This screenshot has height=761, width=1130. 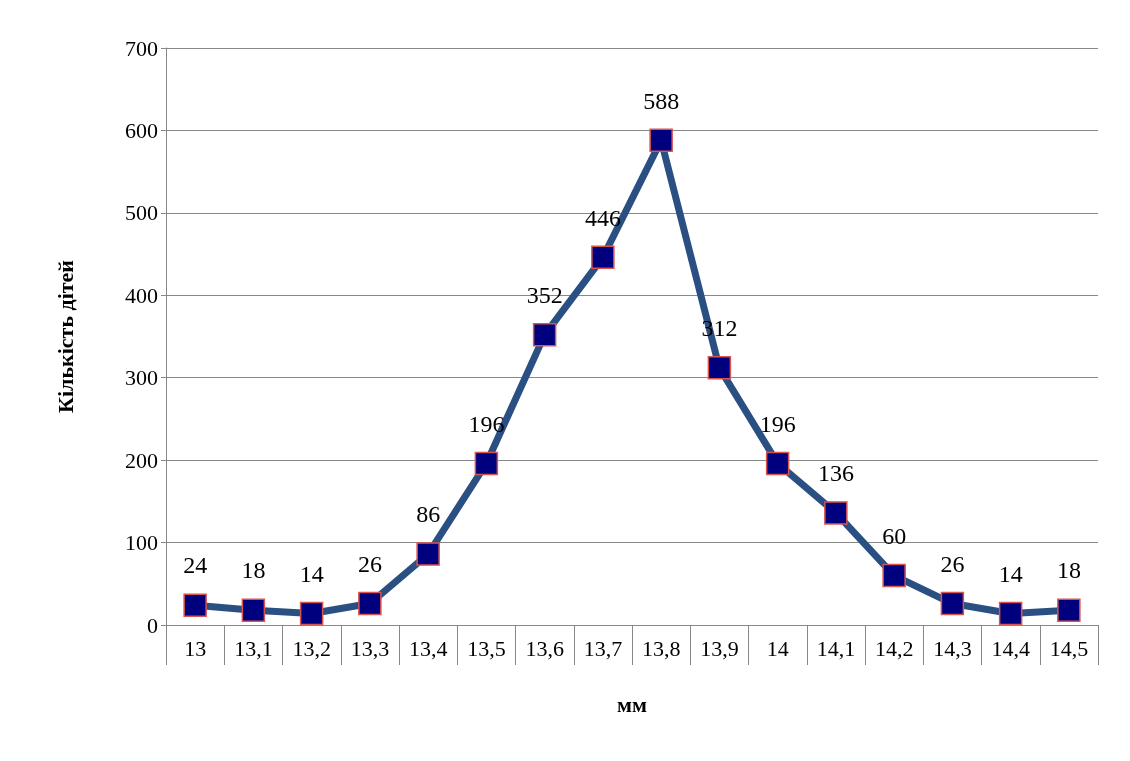 I want to click on y-tick-label: 200, so click(x=141, y=460).